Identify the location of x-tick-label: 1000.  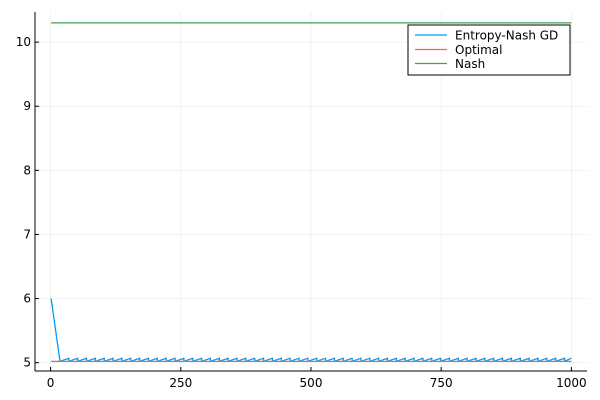
(571, 383).